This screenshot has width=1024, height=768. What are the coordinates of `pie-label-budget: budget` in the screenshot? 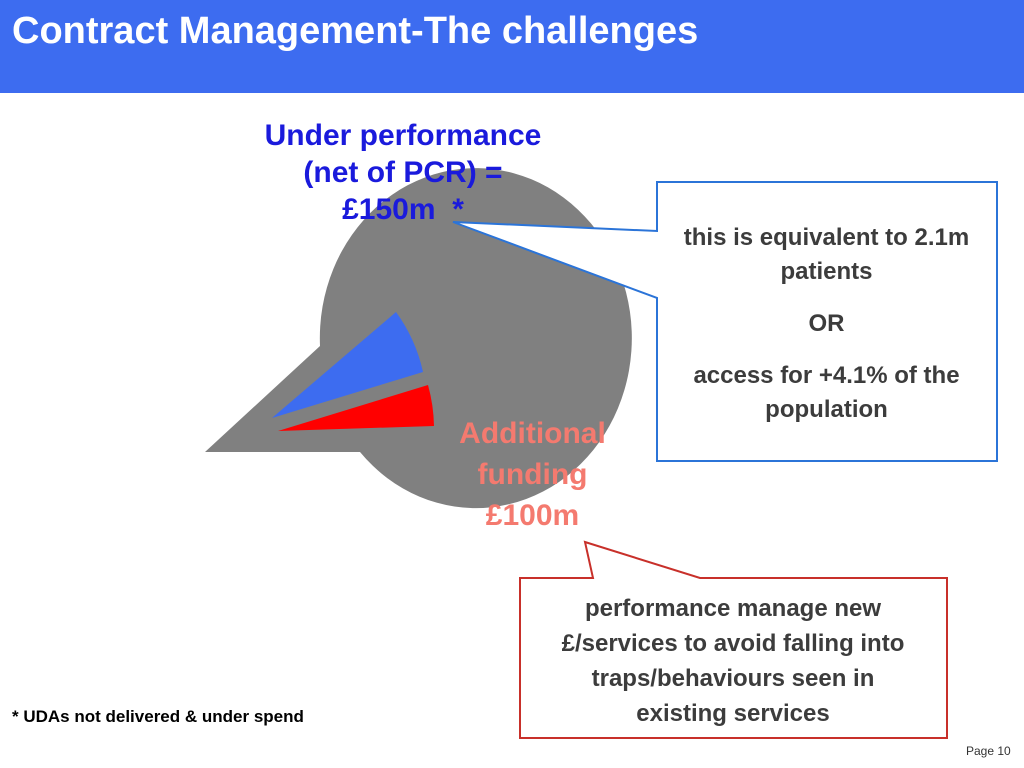 It's located at (138, 461).